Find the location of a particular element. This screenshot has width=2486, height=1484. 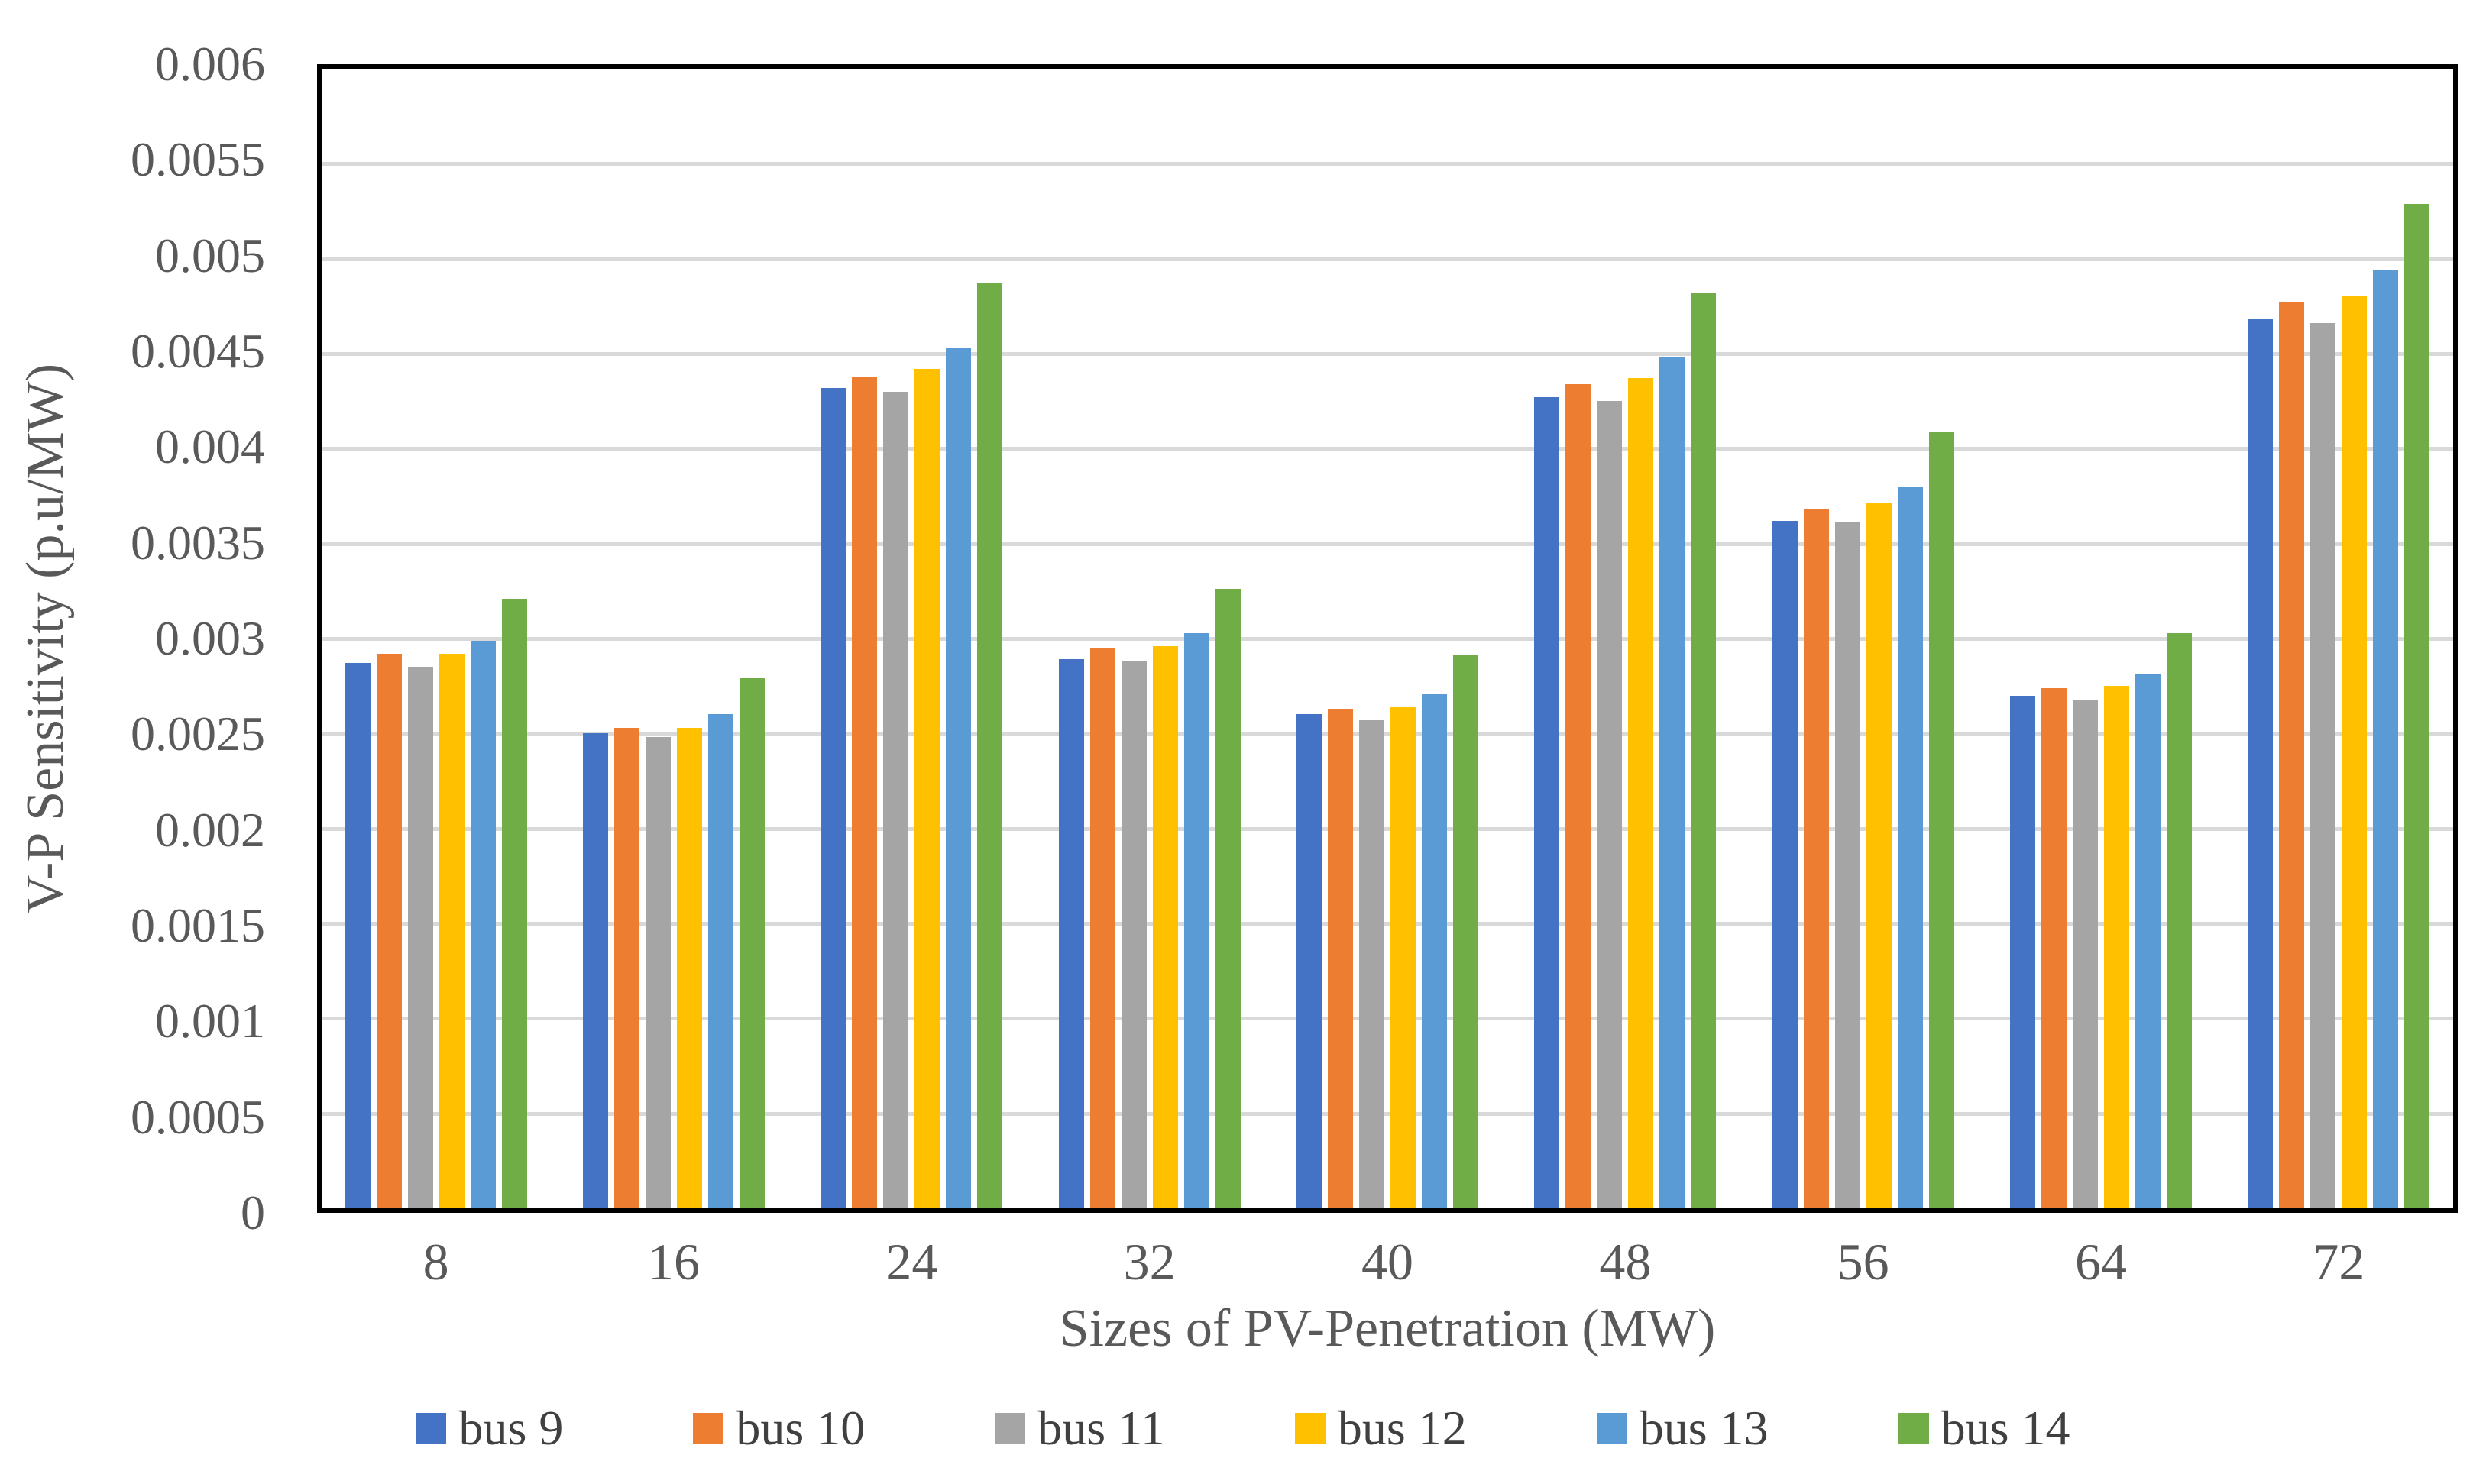

legend-label: bus 14 is located at coordinates (2005, 1428).